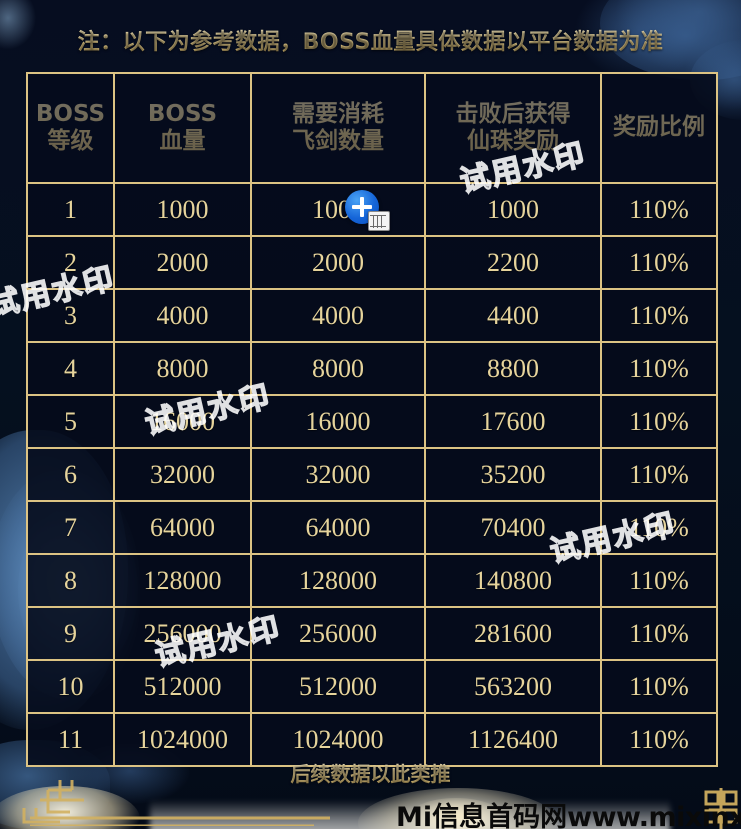  I want to click on cell-sword-cost: 64000, so click(338, 527).